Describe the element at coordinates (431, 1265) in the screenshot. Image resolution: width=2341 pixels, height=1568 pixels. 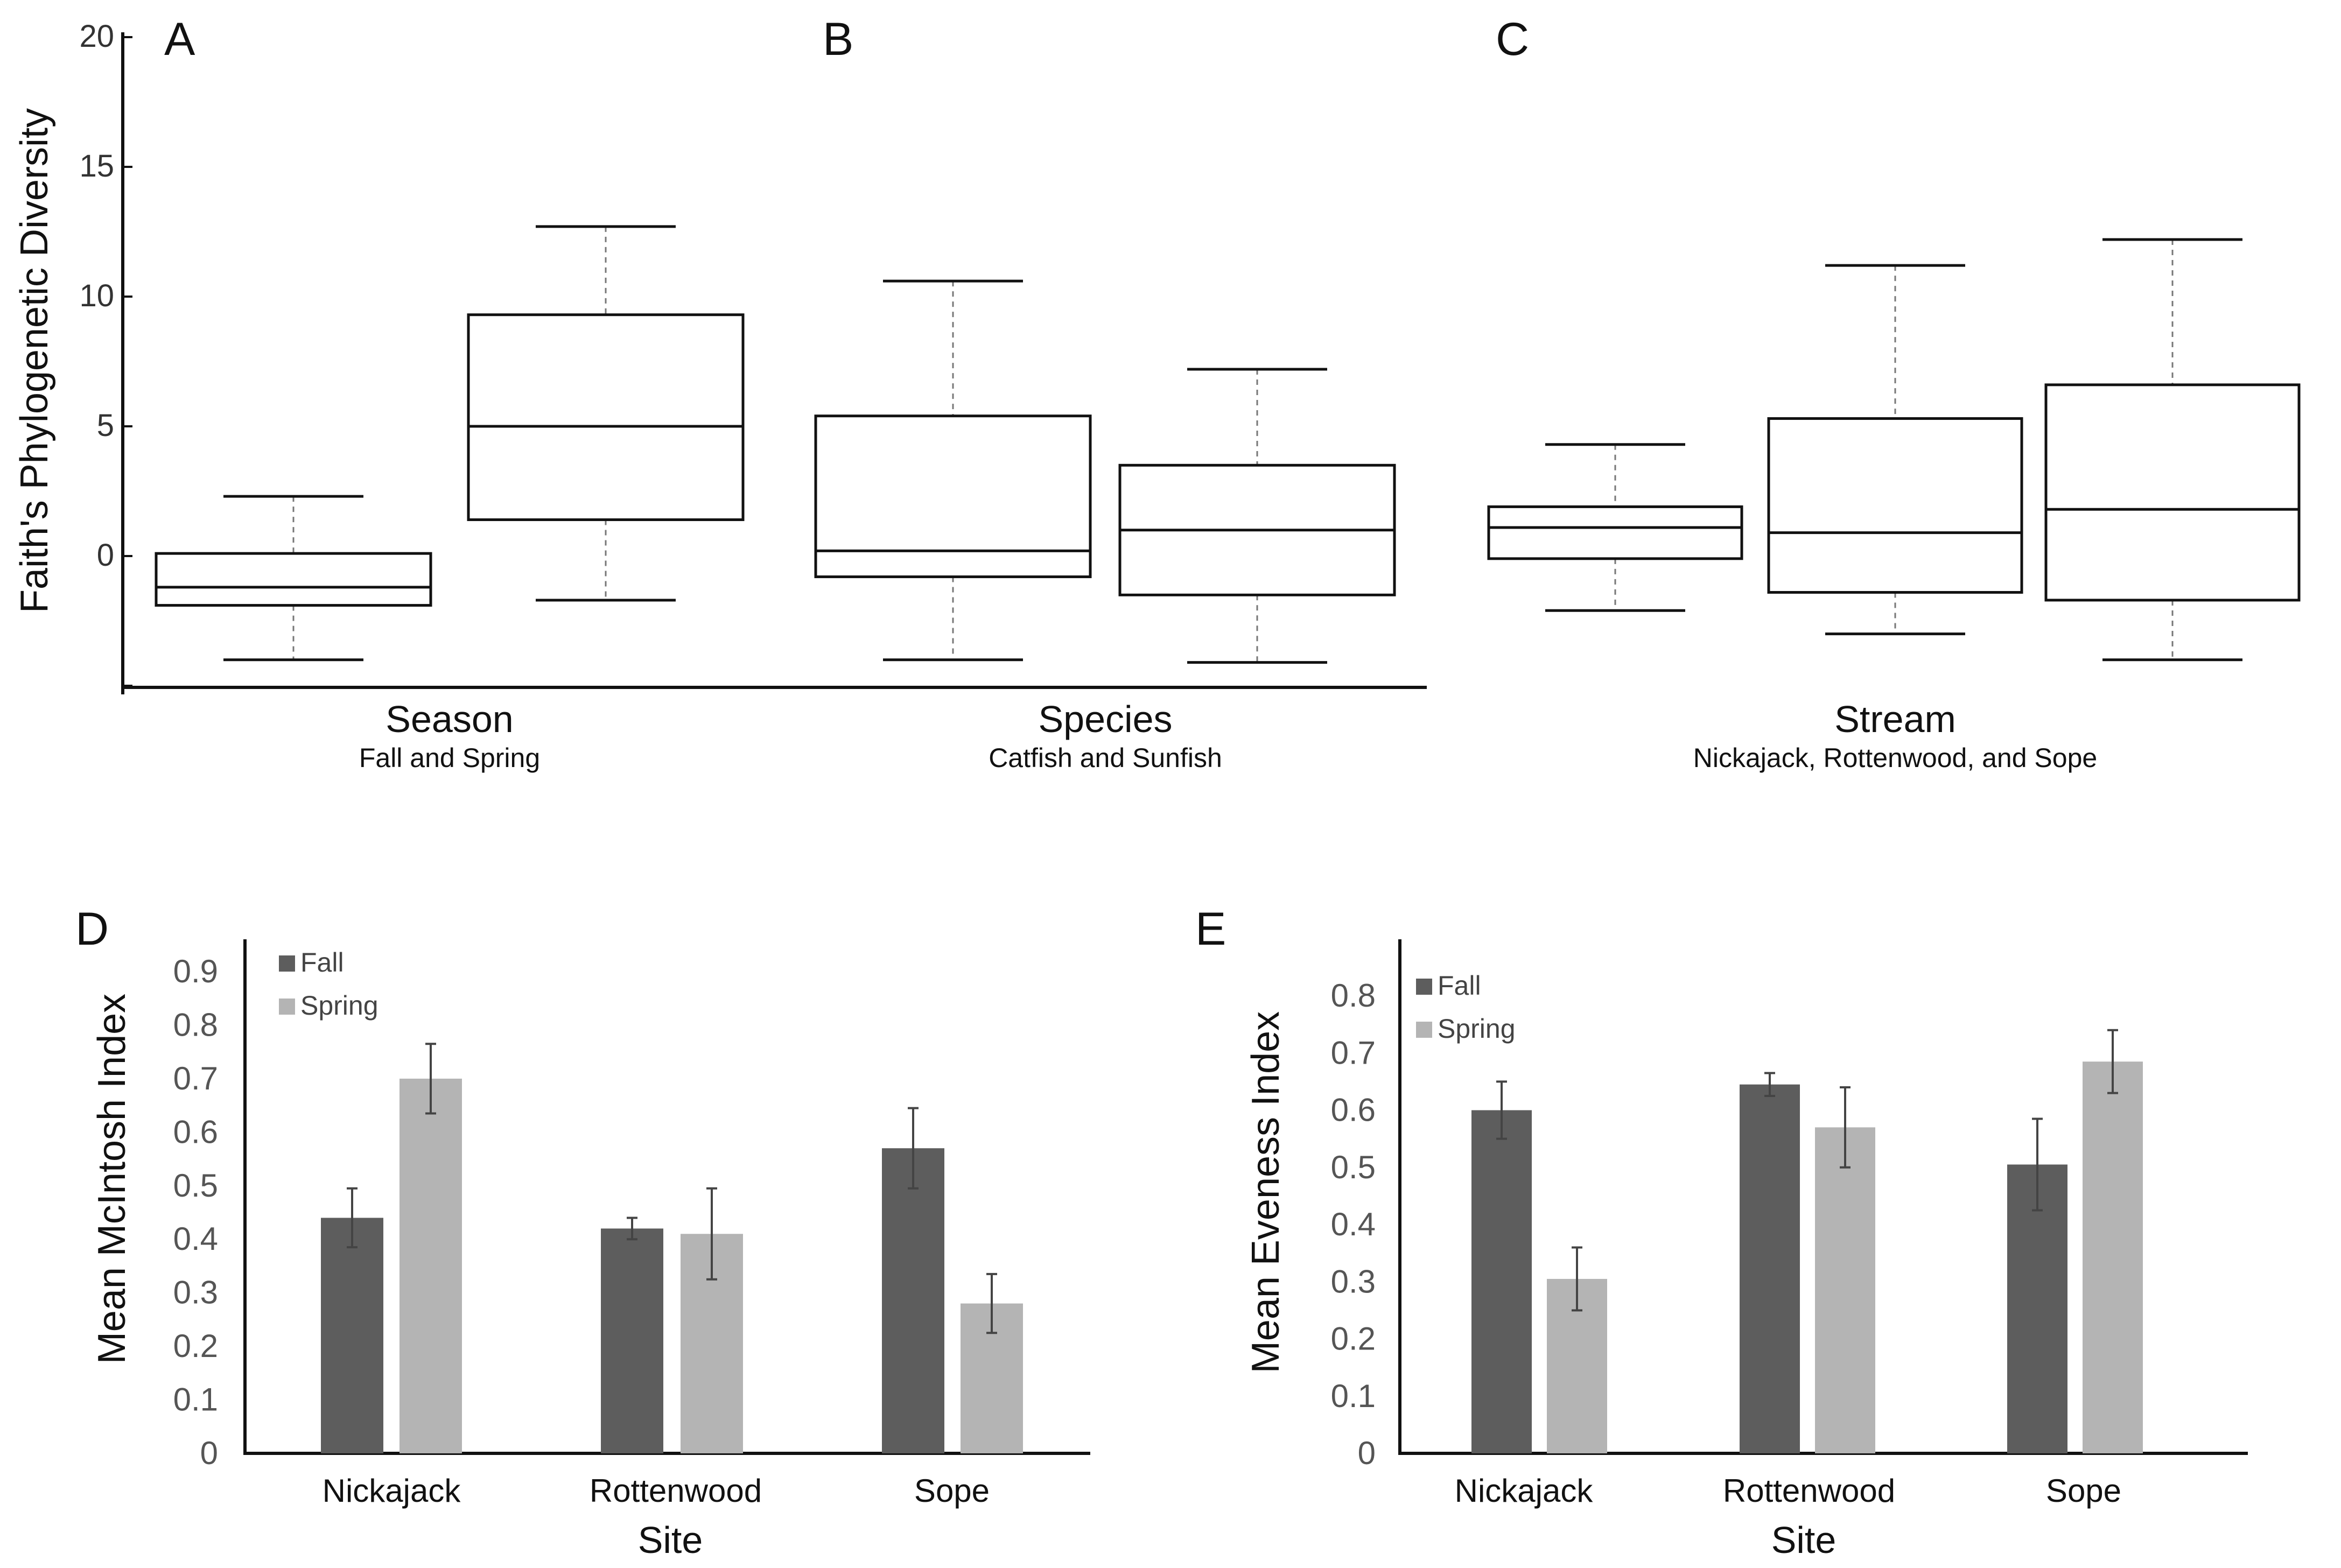
I see `bar-spring-nickajack` at that location.